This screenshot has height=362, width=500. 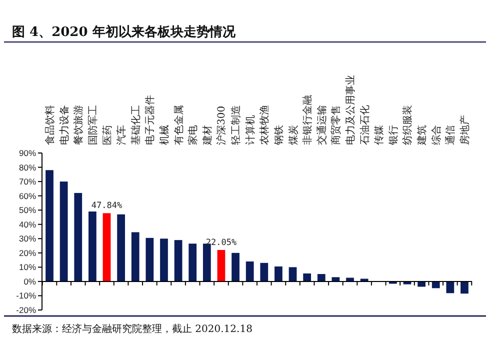 I want to click on y-tick-label: -10%, so click(x=26, y=295).